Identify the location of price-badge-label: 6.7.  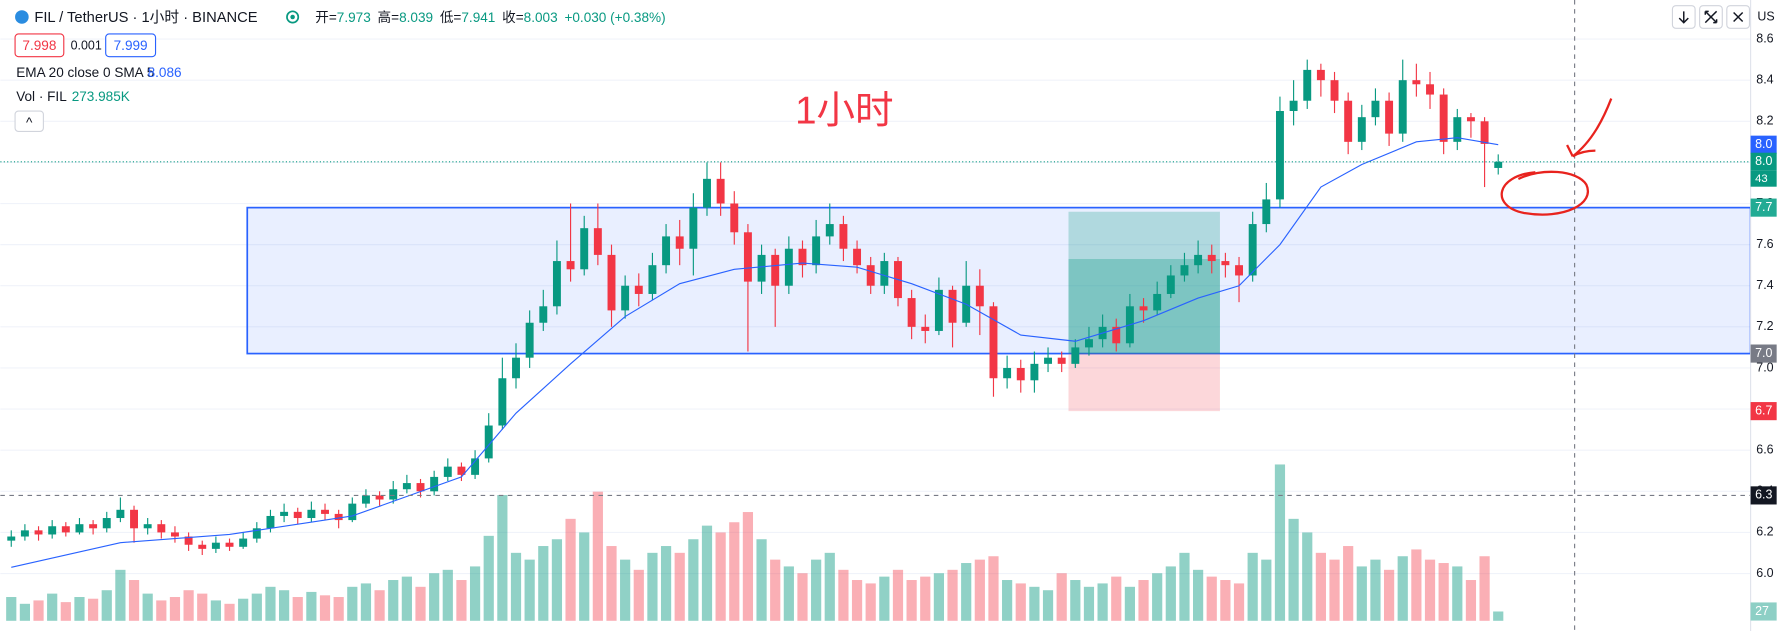
(1763, 410).